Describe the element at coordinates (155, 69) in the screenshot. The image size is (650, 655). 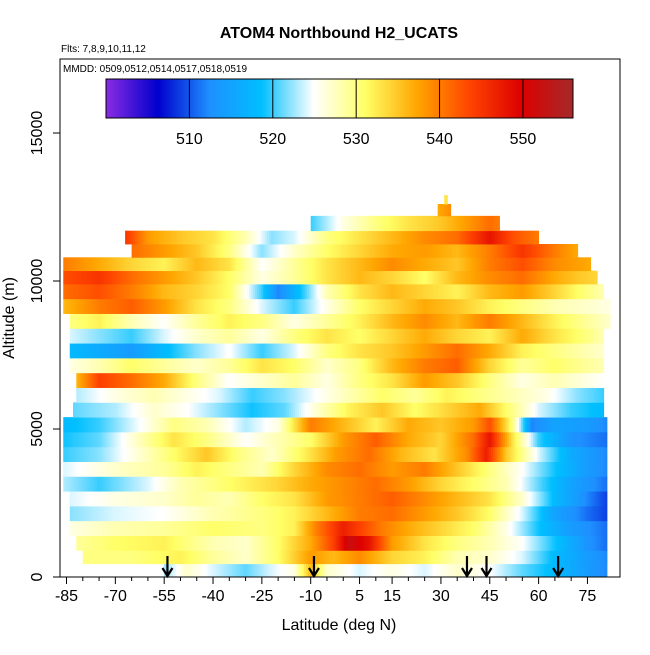
I see `dates-subtitle: MMDD: 0509,0512,0514,0517,0518,0519` at that location.